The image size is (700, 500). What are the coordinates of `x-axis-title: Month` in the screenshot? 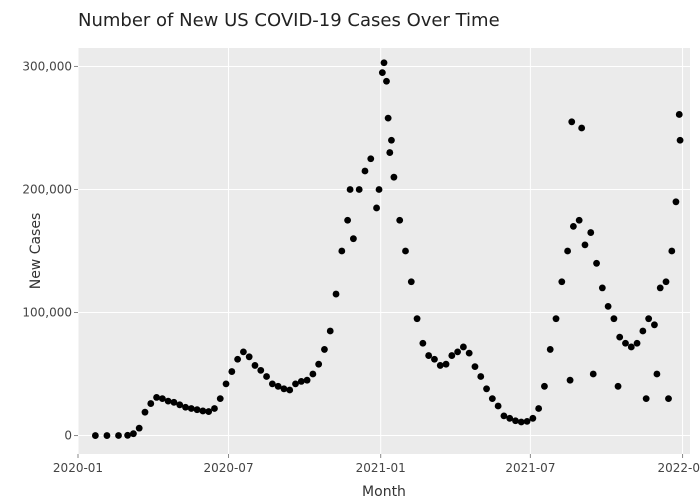 It's located at (384, 492).